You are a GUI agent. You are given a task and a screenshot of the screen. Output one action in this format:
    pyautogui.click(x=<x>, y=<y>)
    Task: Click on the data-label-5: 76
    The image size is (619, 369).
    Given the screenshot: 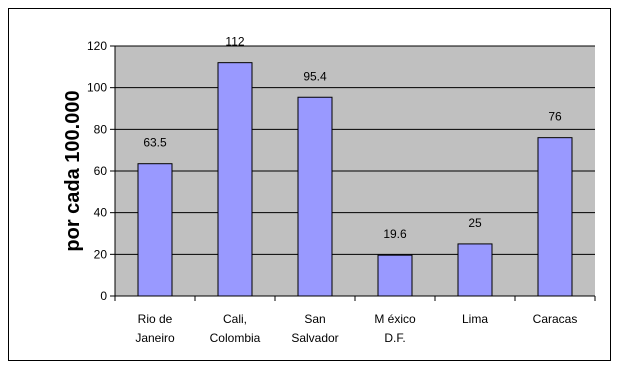 What is the action you would take?
    pyautogui.click(x=555, y=117)
    